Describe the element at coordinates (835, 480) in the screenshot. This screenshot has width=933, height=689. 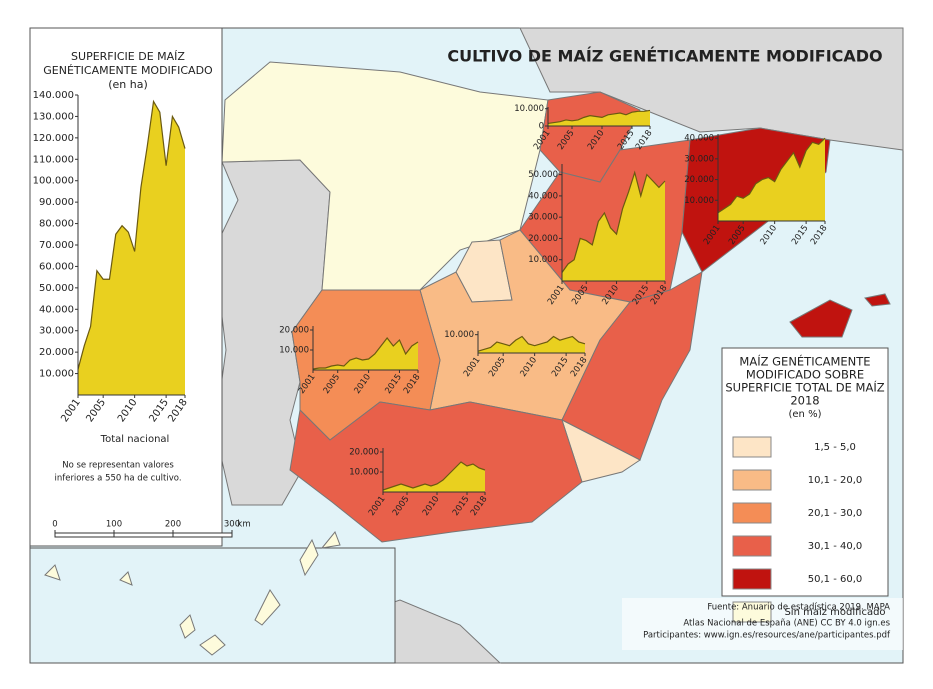
I see `legend-label: 10,1 - 20,0` at that location.